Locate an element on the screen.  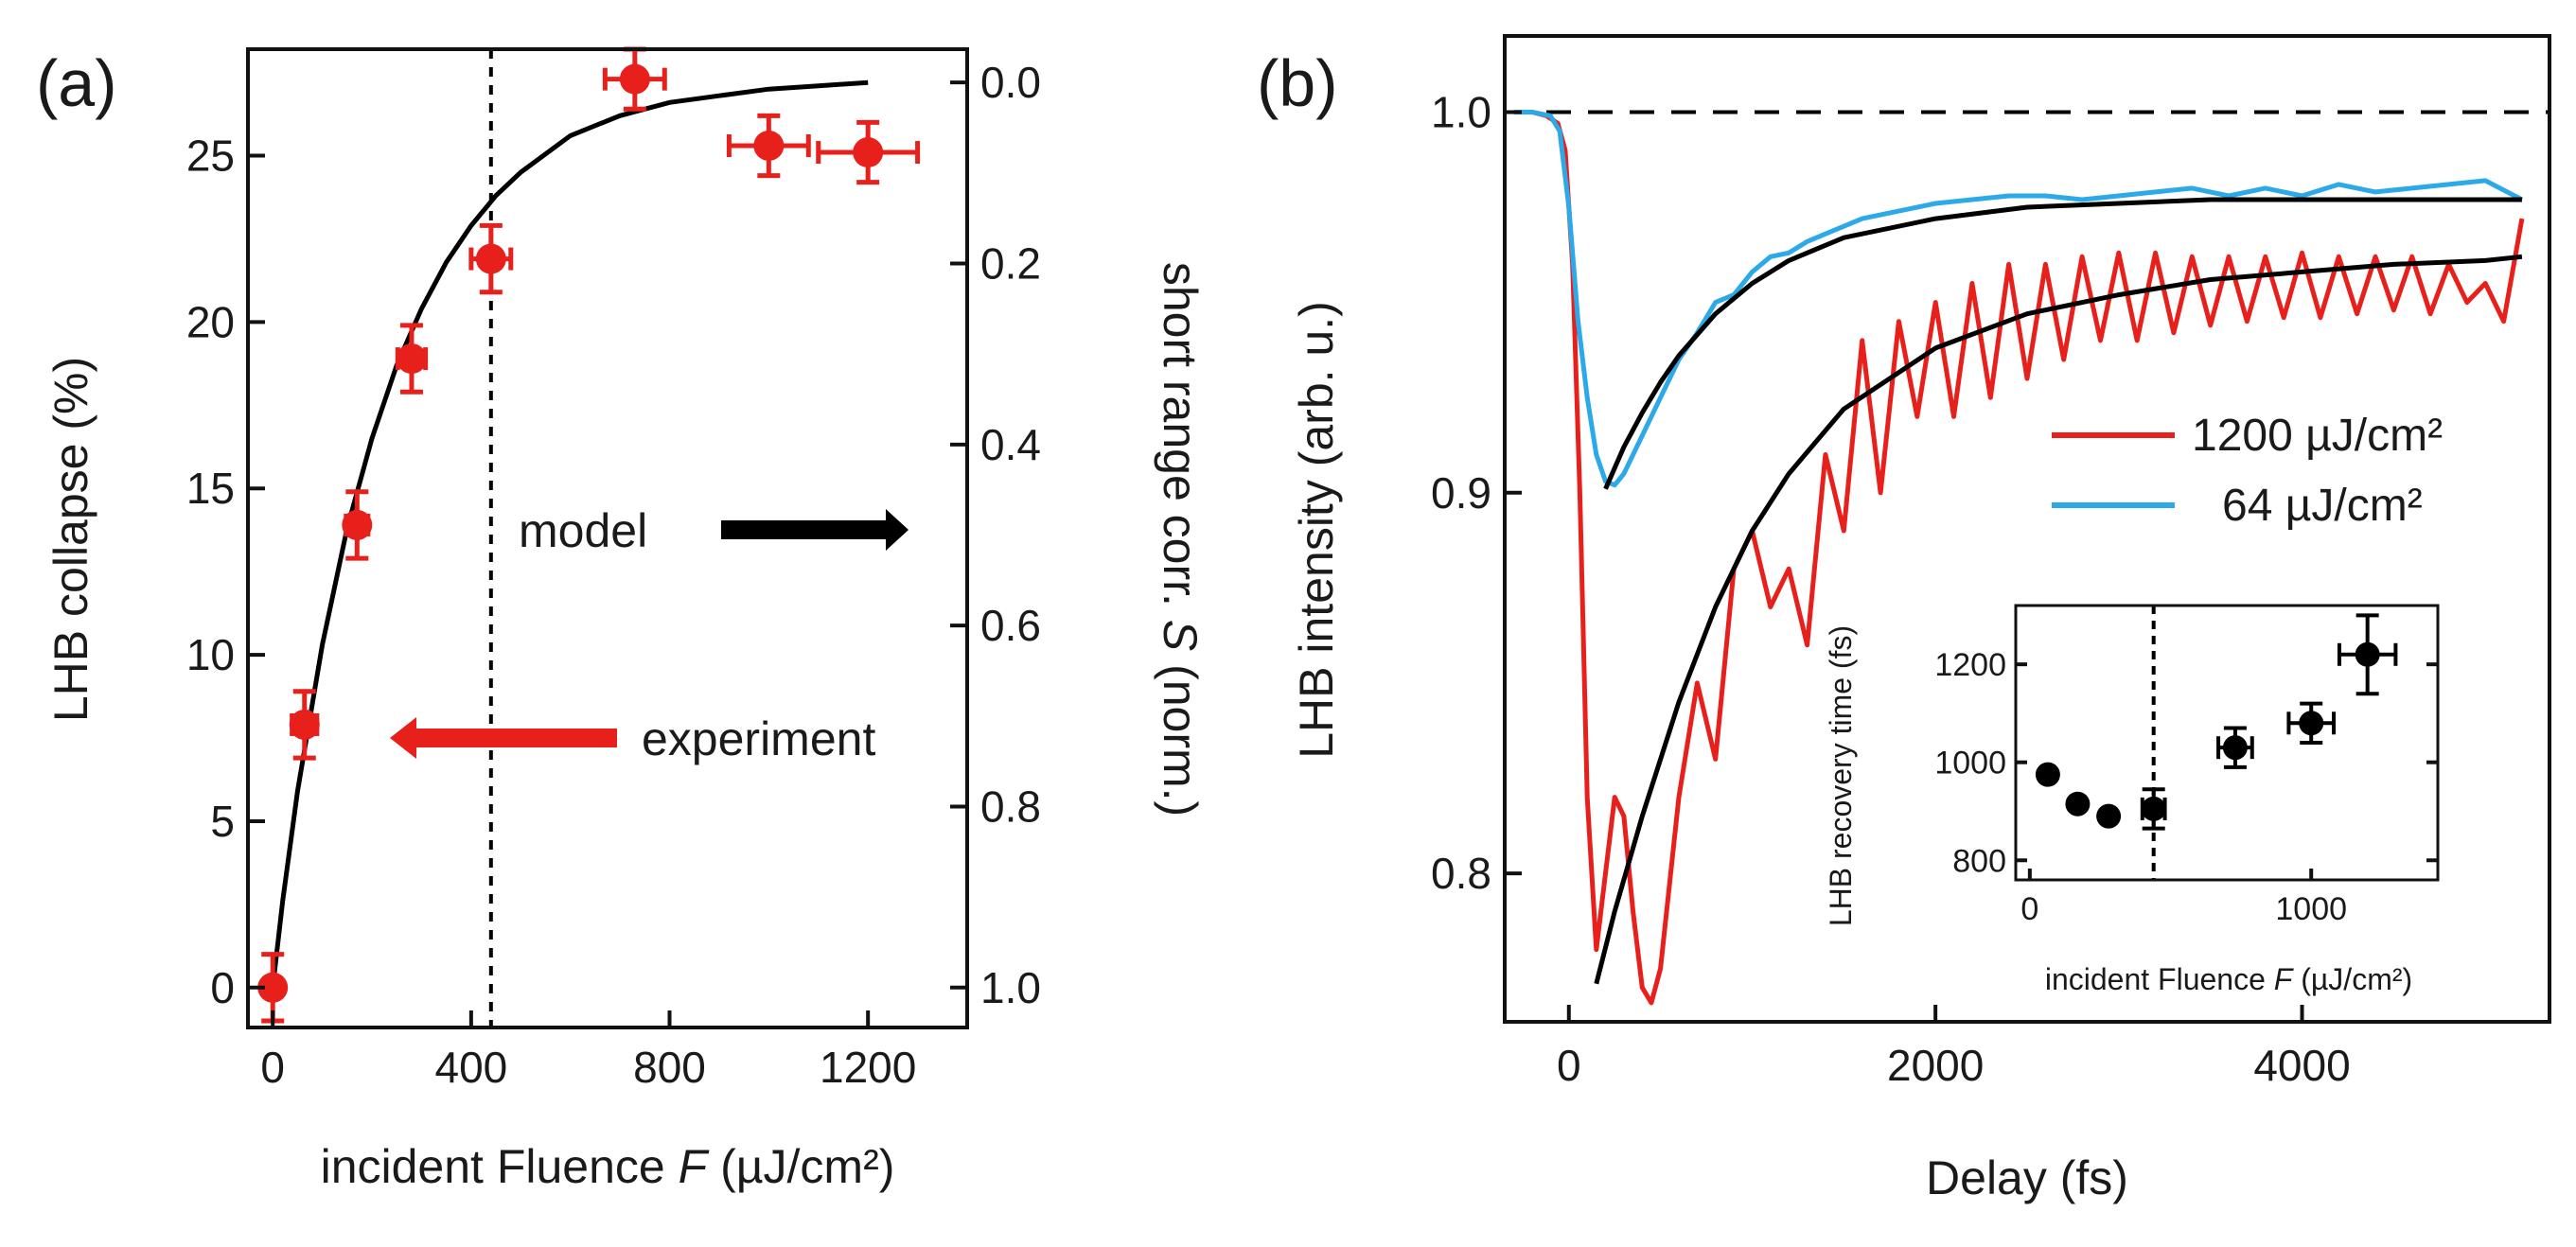
y2-axis-label-a: short range corr. S (norm.) is located at coordinates (1180, 539).